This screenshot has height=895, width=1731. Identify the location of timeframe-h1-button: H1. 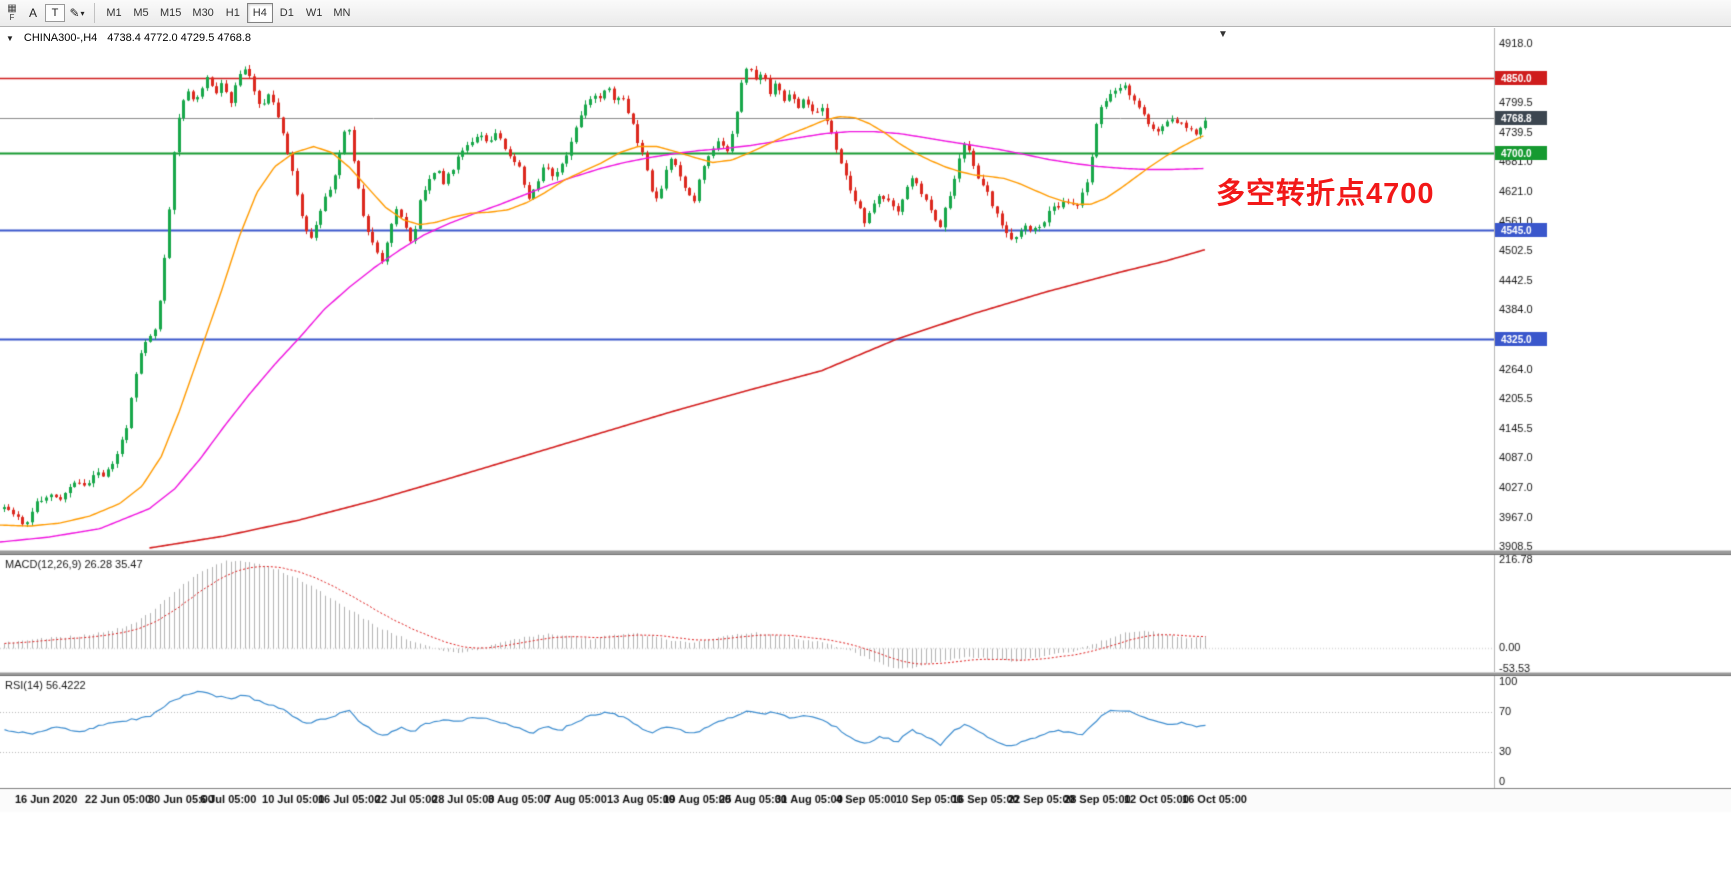
(233, 13).